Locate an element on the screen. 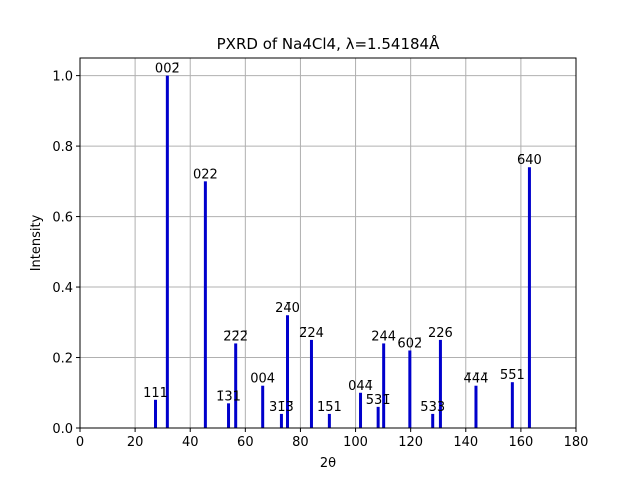 Image resolution: width=640 pixels, height=480 pixels. y-tick-label: 0.8 is located at coordinates (62, 147).